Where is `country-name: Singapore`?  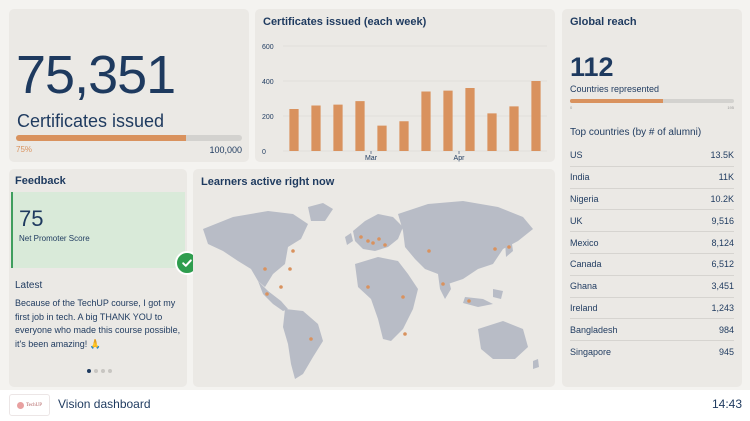
country-name: Singapore is located at coordinates (591, 352).